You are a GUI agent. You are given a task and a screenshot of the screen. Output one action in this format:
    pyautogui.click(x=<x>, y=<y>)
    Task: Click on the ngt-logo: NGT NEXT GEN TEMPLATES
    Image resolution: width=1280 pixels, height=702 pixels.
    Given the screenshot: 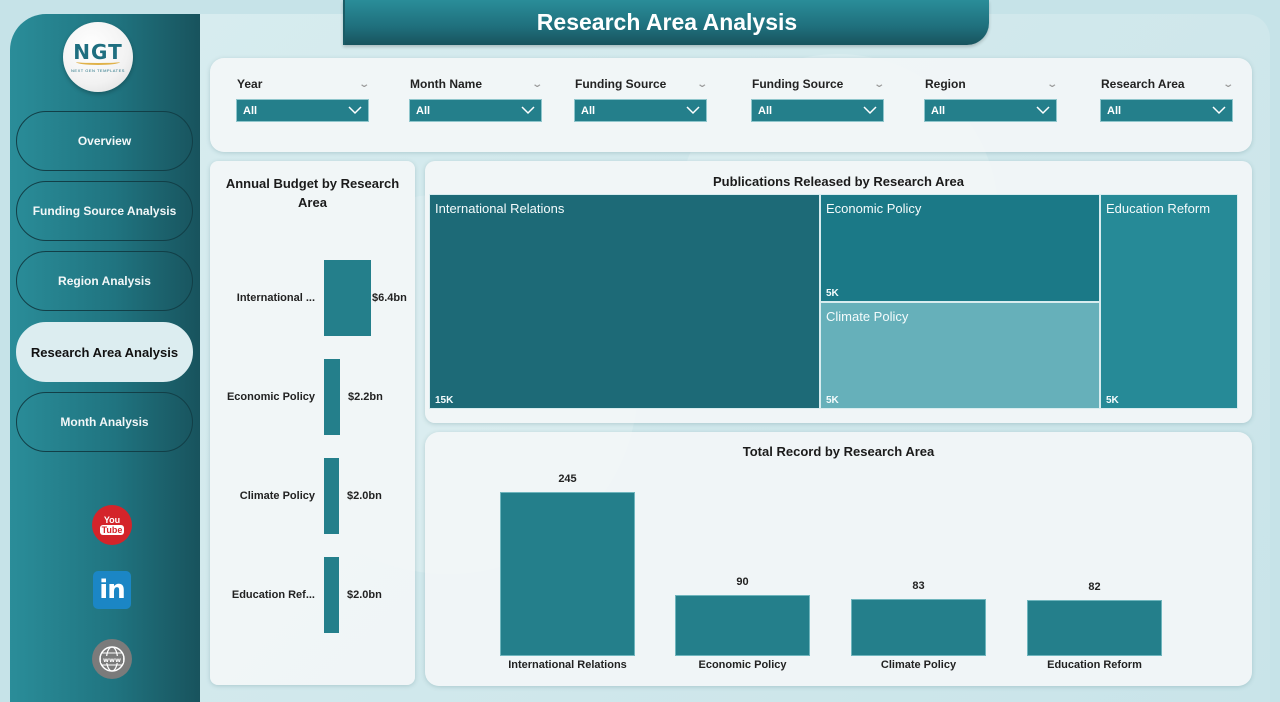 What is the action you would take?
    pyautogui.click(x=98, y=57)
    